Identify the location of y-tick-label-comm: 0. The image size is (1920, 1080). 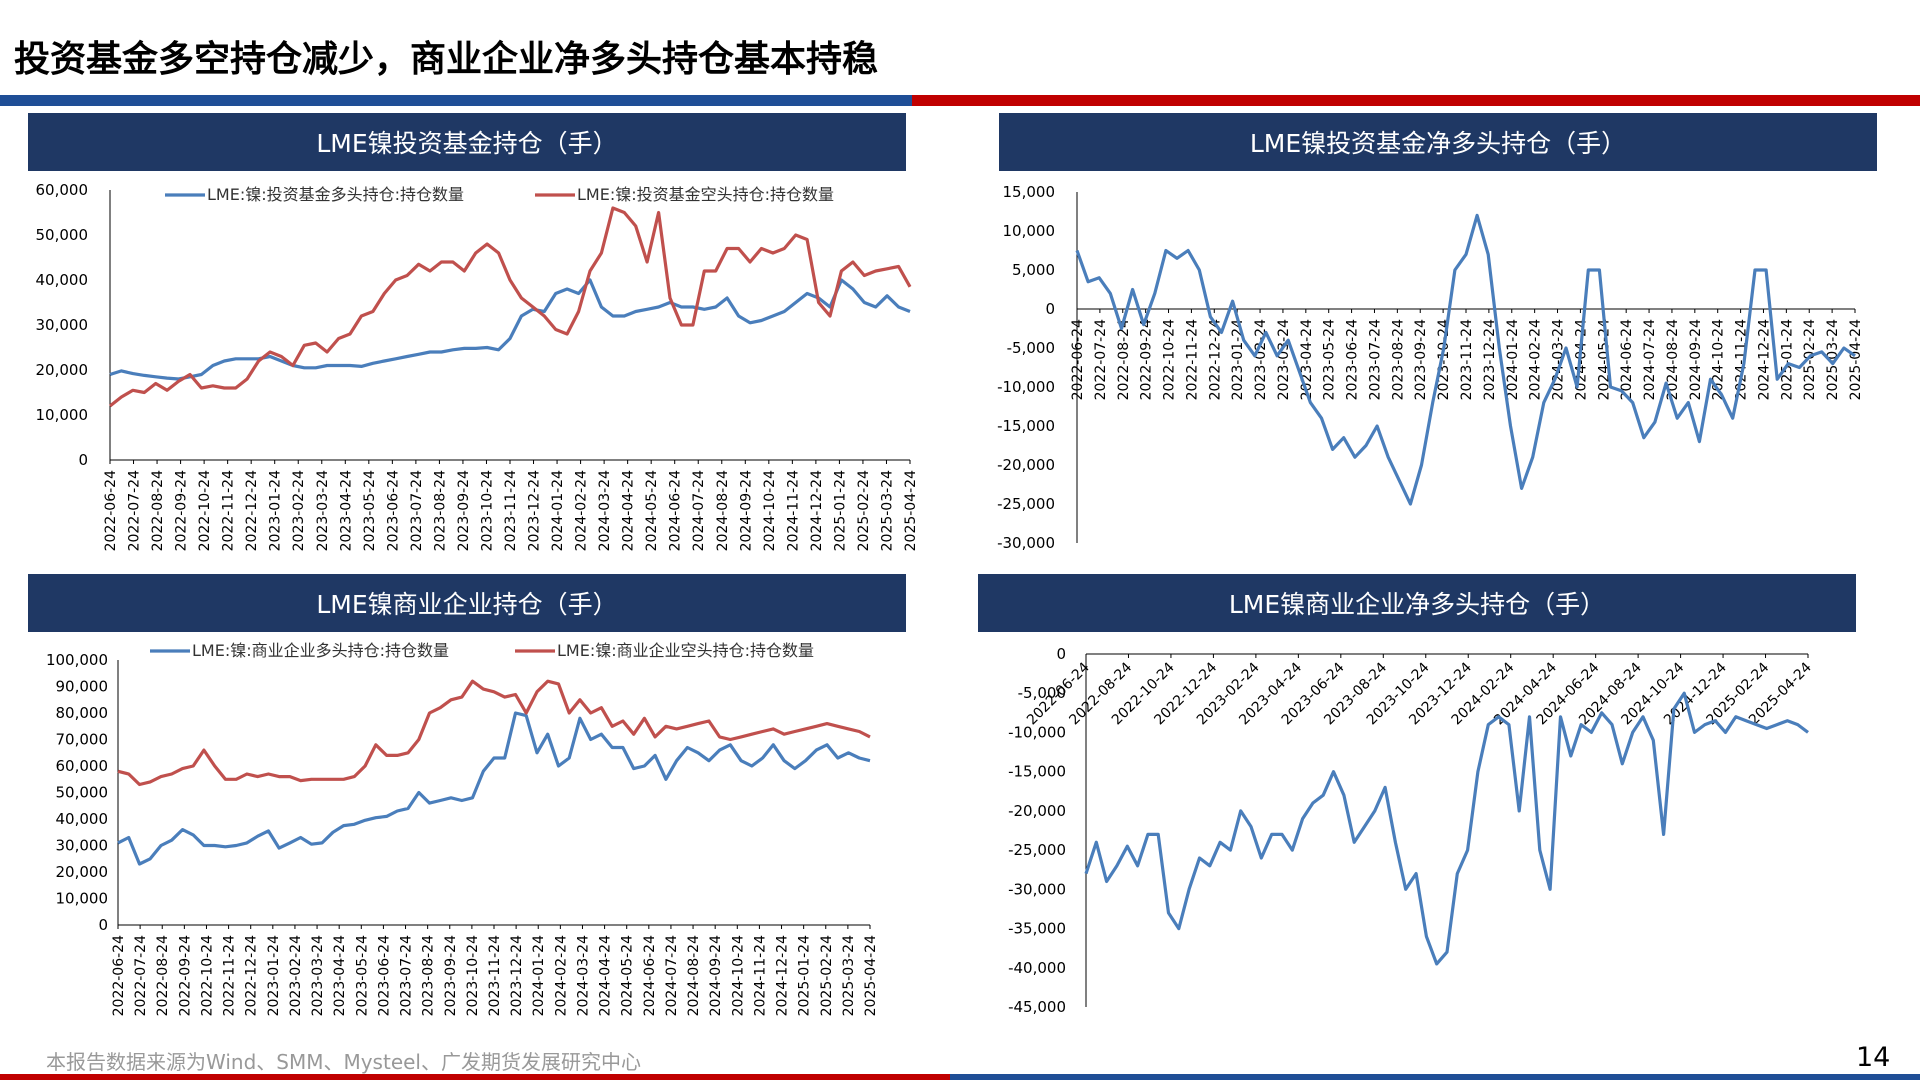
(103, 925).